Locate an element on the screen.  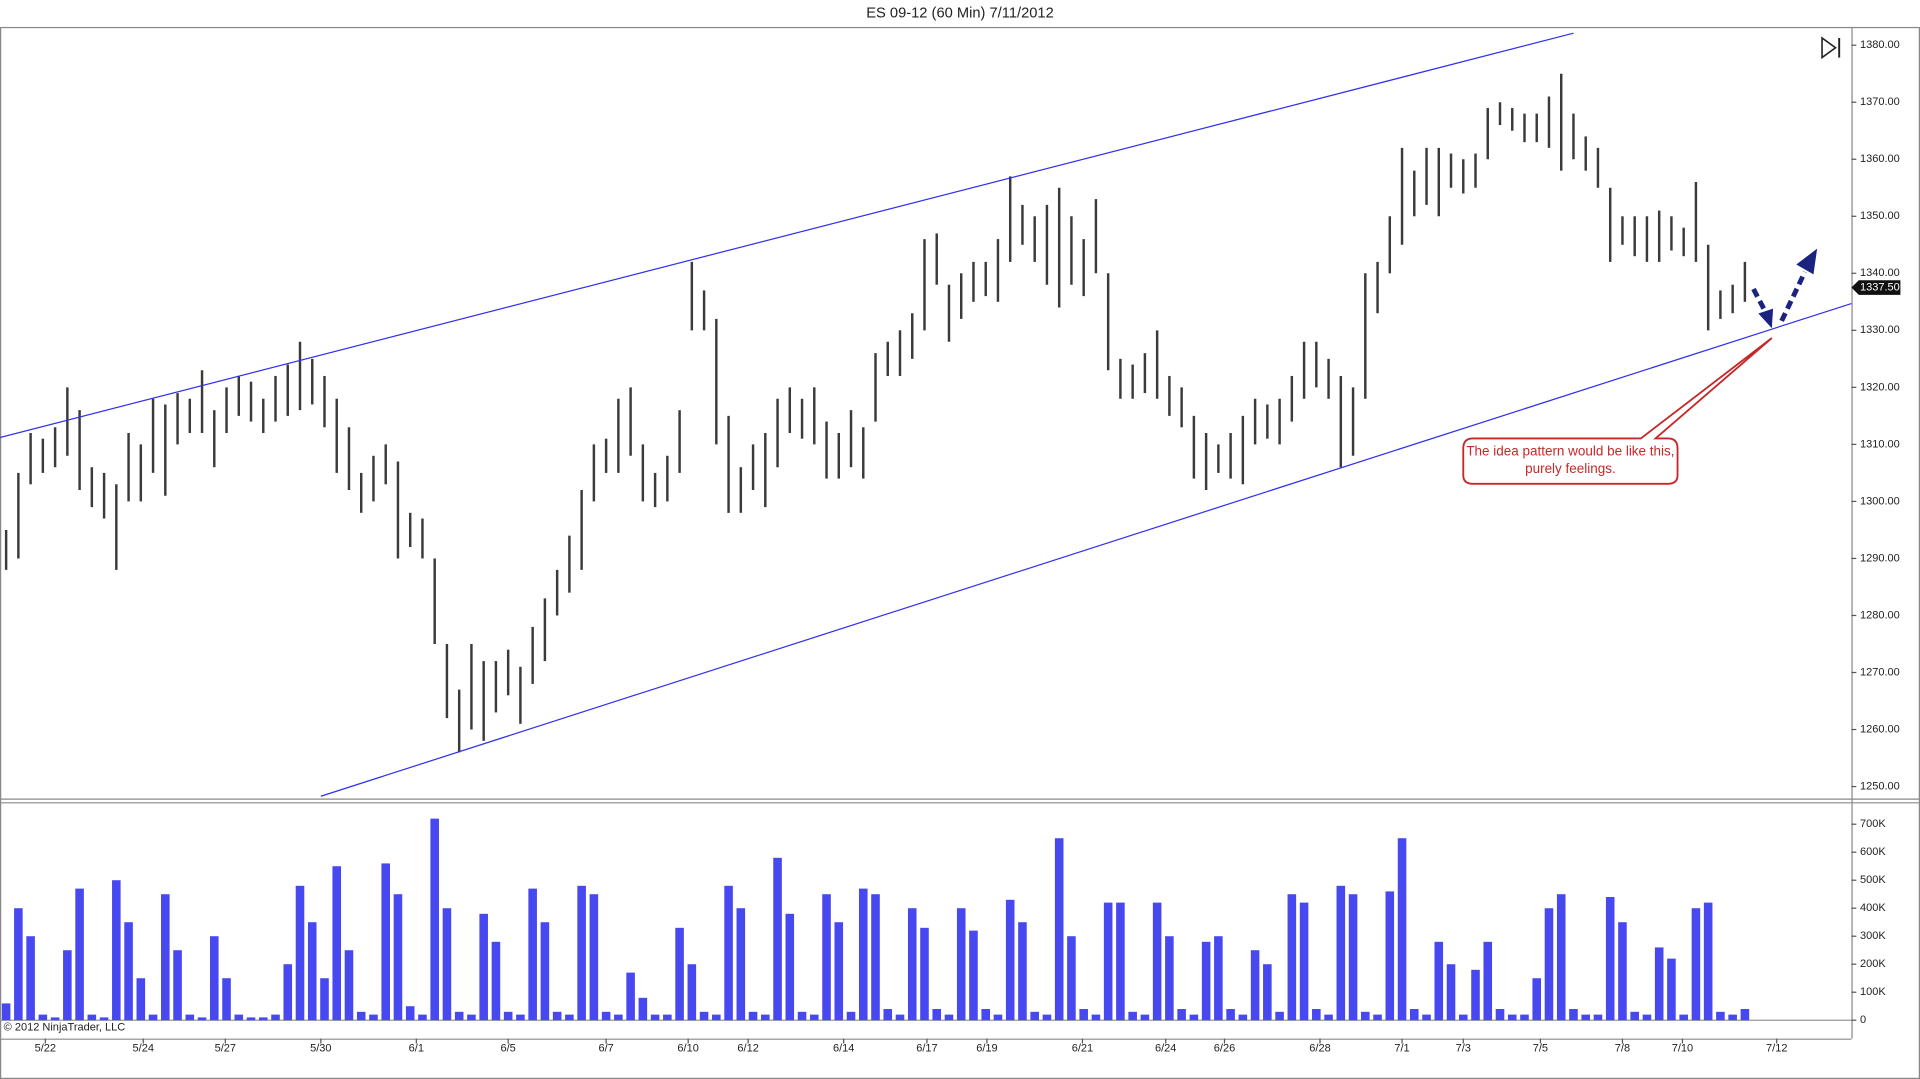
x-tick-label: 6/7 is located at coordinates (605, 1048).